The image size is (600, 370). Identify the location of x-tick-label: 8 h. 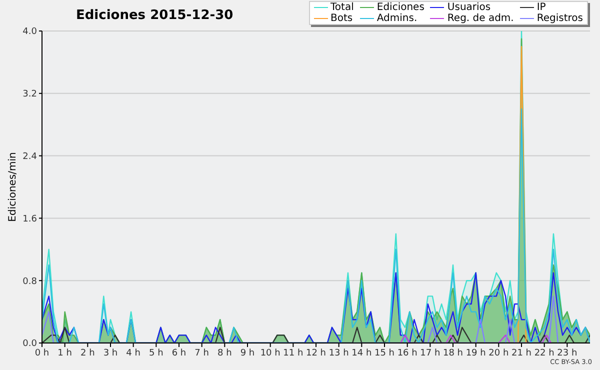
(225, 353).